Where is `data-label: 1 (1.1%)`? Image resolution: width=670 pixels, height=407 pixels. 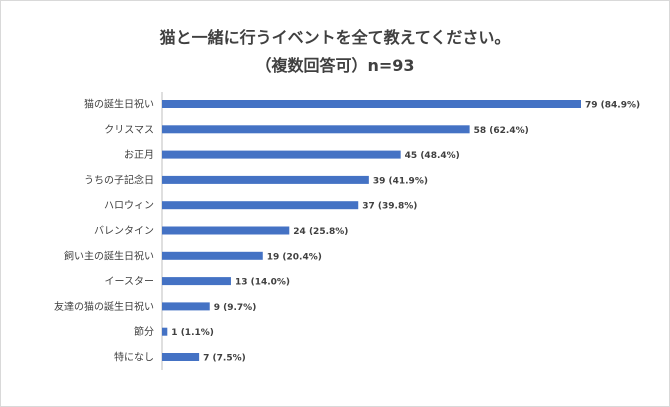
data-label: 1 (1.1%) is located at coordinates (192, 333).